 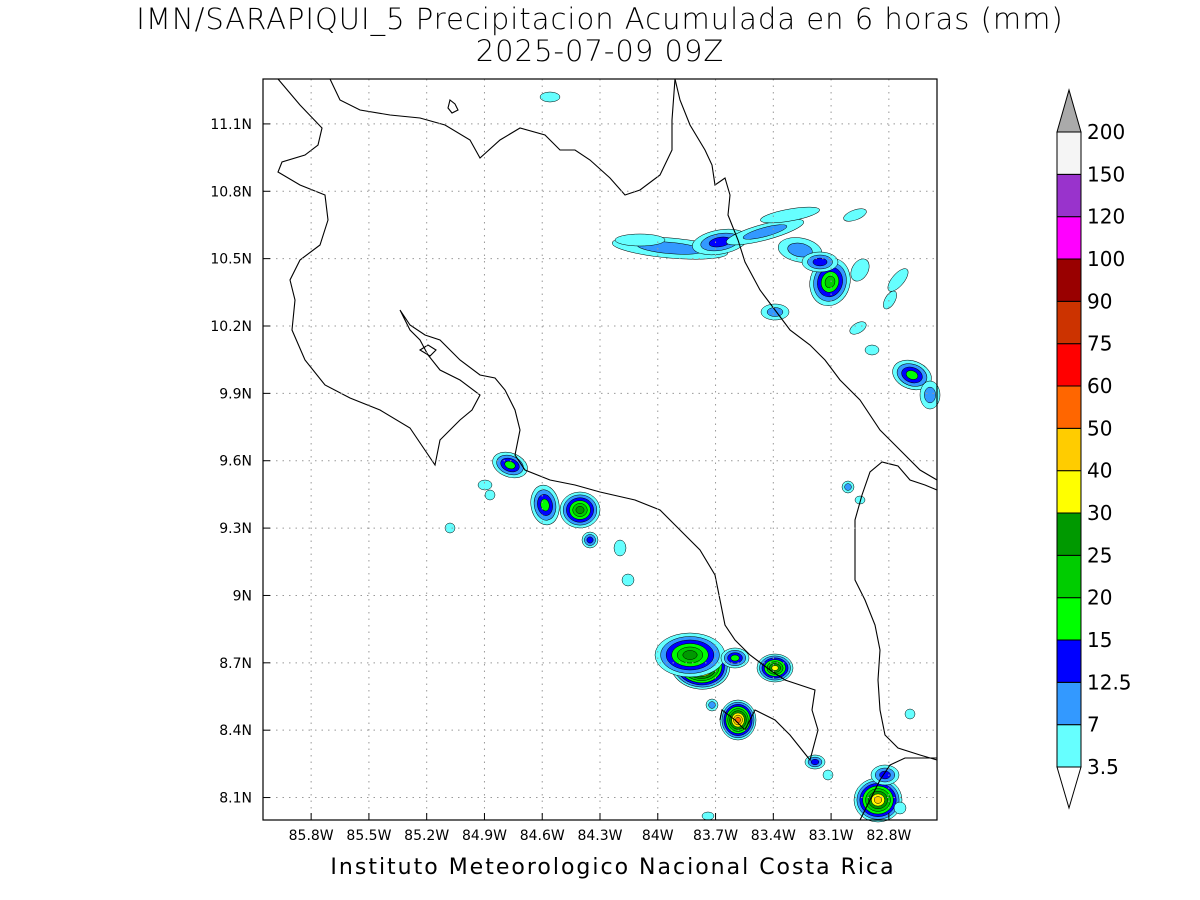 What do you see at coordinates (1094, 449) in the screenshot?
I see `colorbar-legend: 3.5 7 12.5 15 20 25 30 40 50 60 75 90 100 120 150 200` at bounding box center [1094, 449].